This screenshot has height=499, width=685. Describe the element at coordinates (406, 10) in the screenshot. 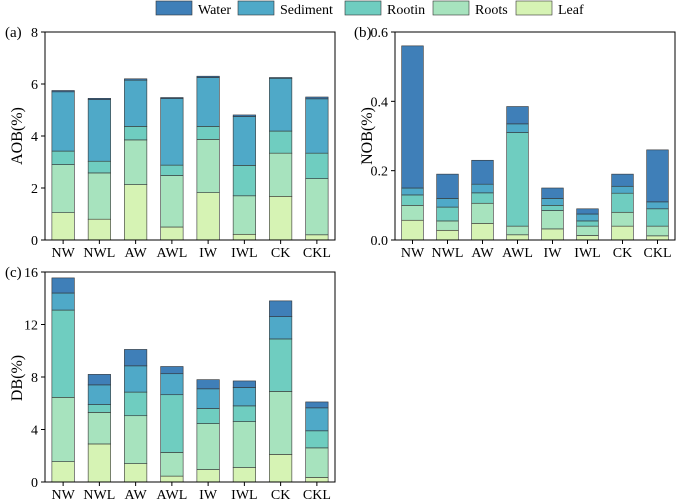

I see `legend-label-rootin: Rootin` at that location.